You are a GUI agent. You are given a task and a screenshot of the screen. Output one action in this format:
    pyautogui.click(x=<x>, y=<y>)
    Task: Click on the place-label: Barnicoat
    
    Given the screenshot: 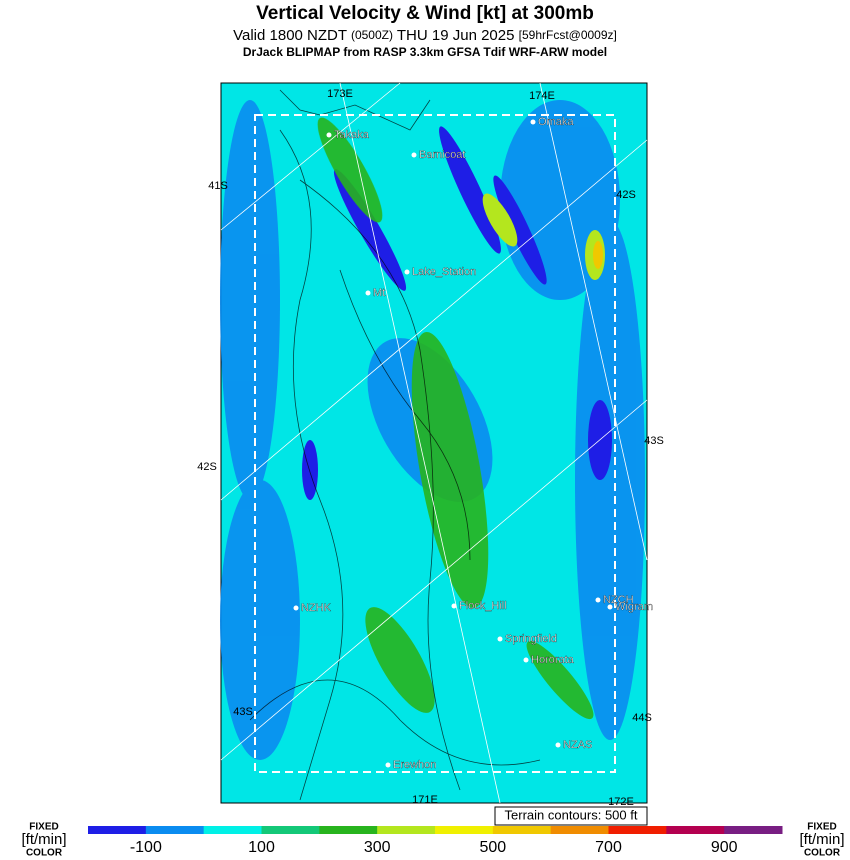 What is the action you would take?
    pyautogui.click(x=442, y=155)
    